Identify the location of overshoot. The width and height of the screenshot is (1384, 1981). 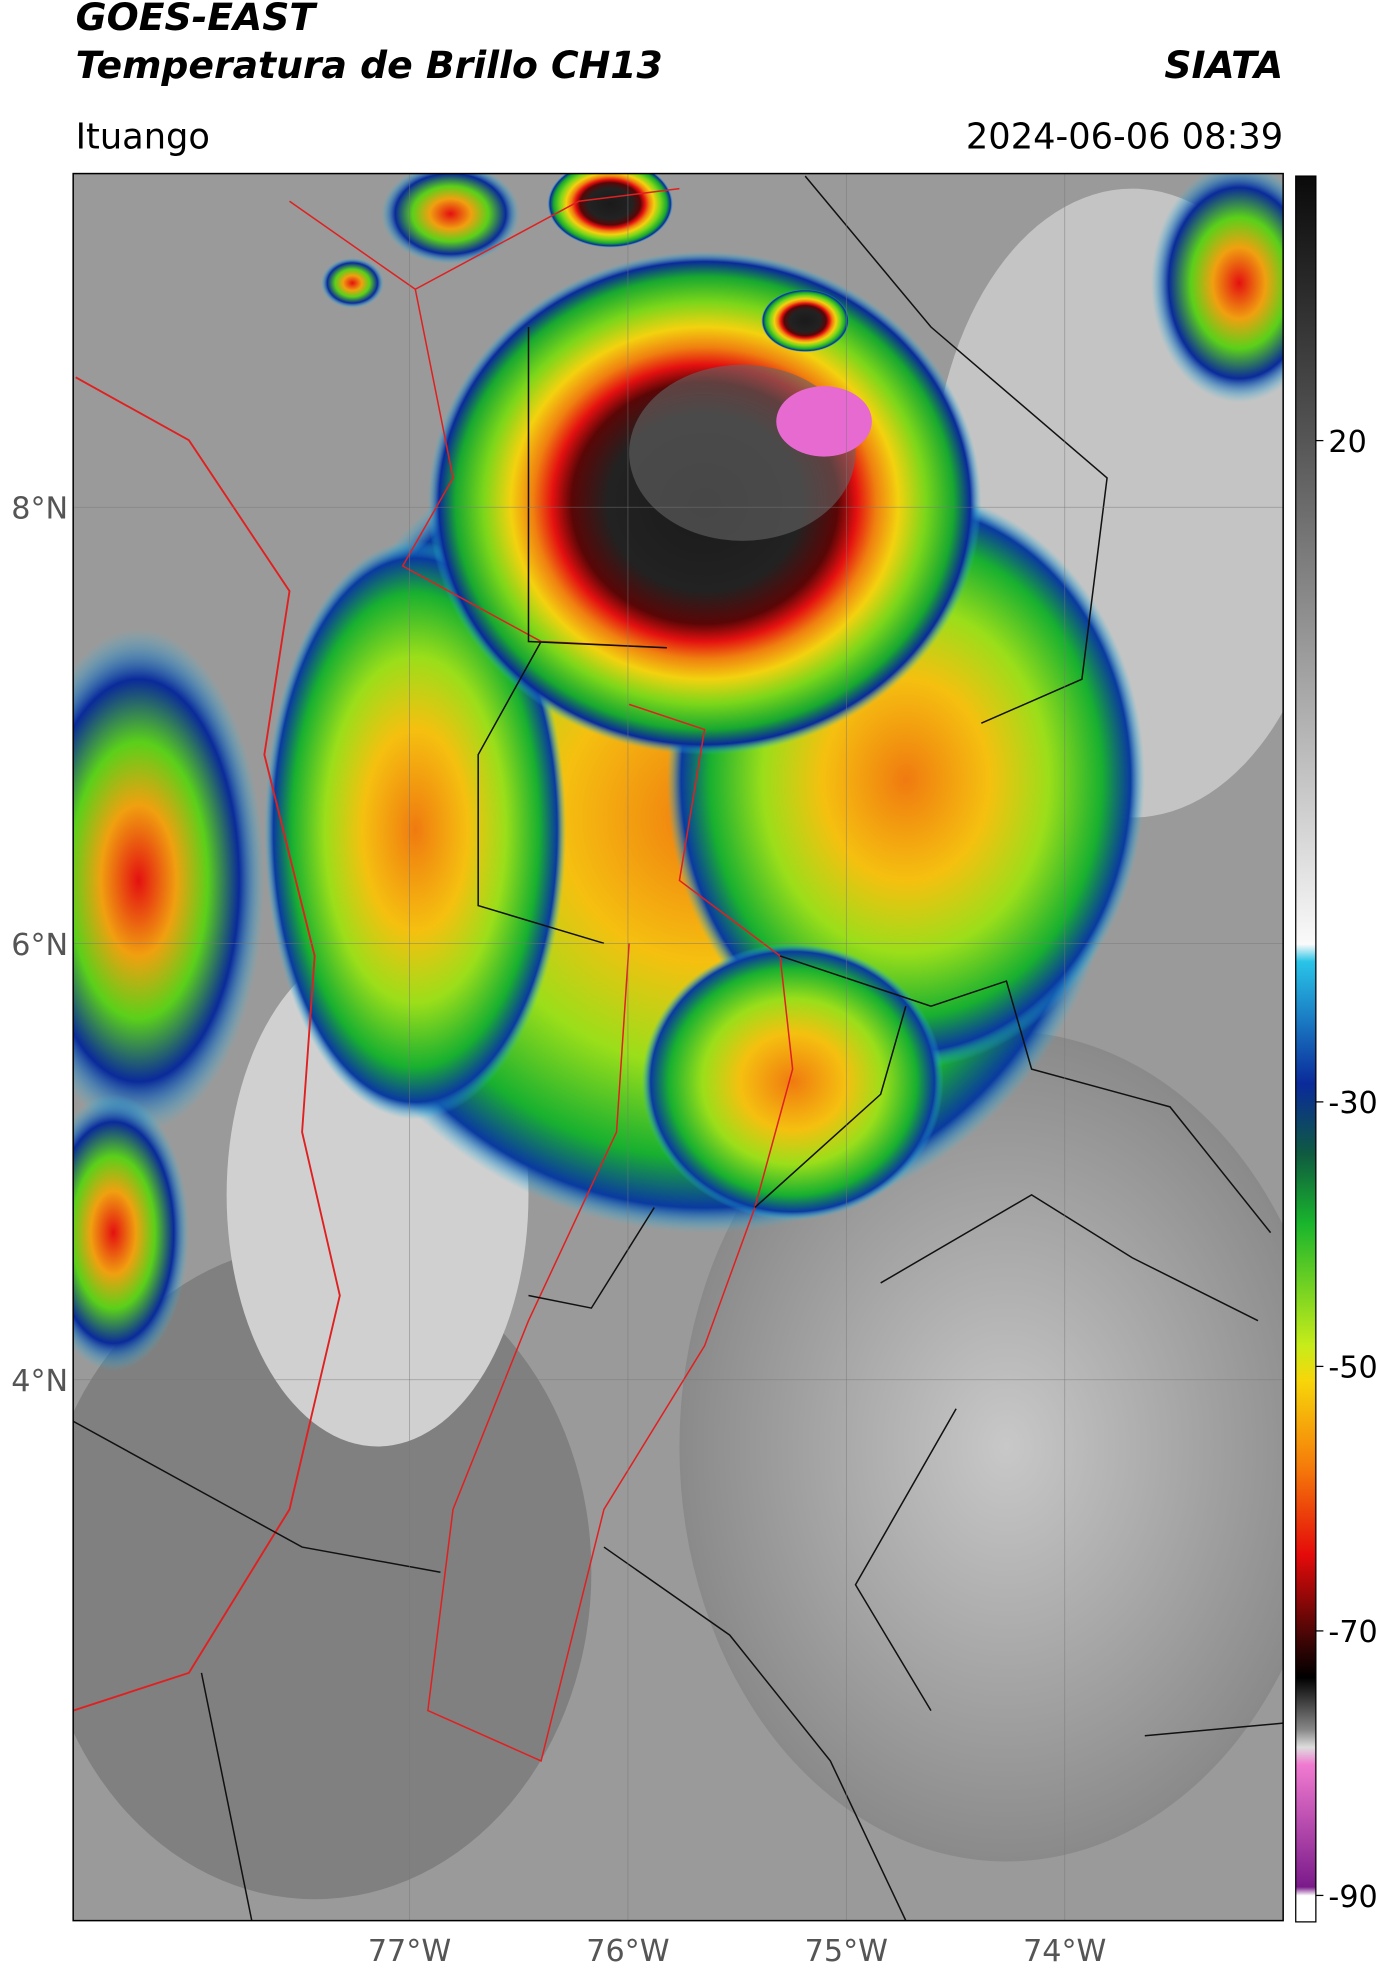
(824, 421).